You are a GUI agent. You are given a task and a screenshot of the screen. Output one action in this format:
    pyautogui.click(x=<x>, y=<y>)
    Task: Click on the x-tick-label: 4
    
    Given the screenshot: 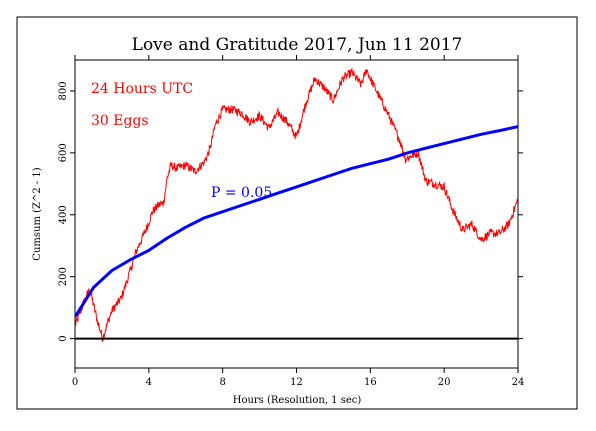 What is the action you would take?
    pyautogui.click(x=149, y=382)
    